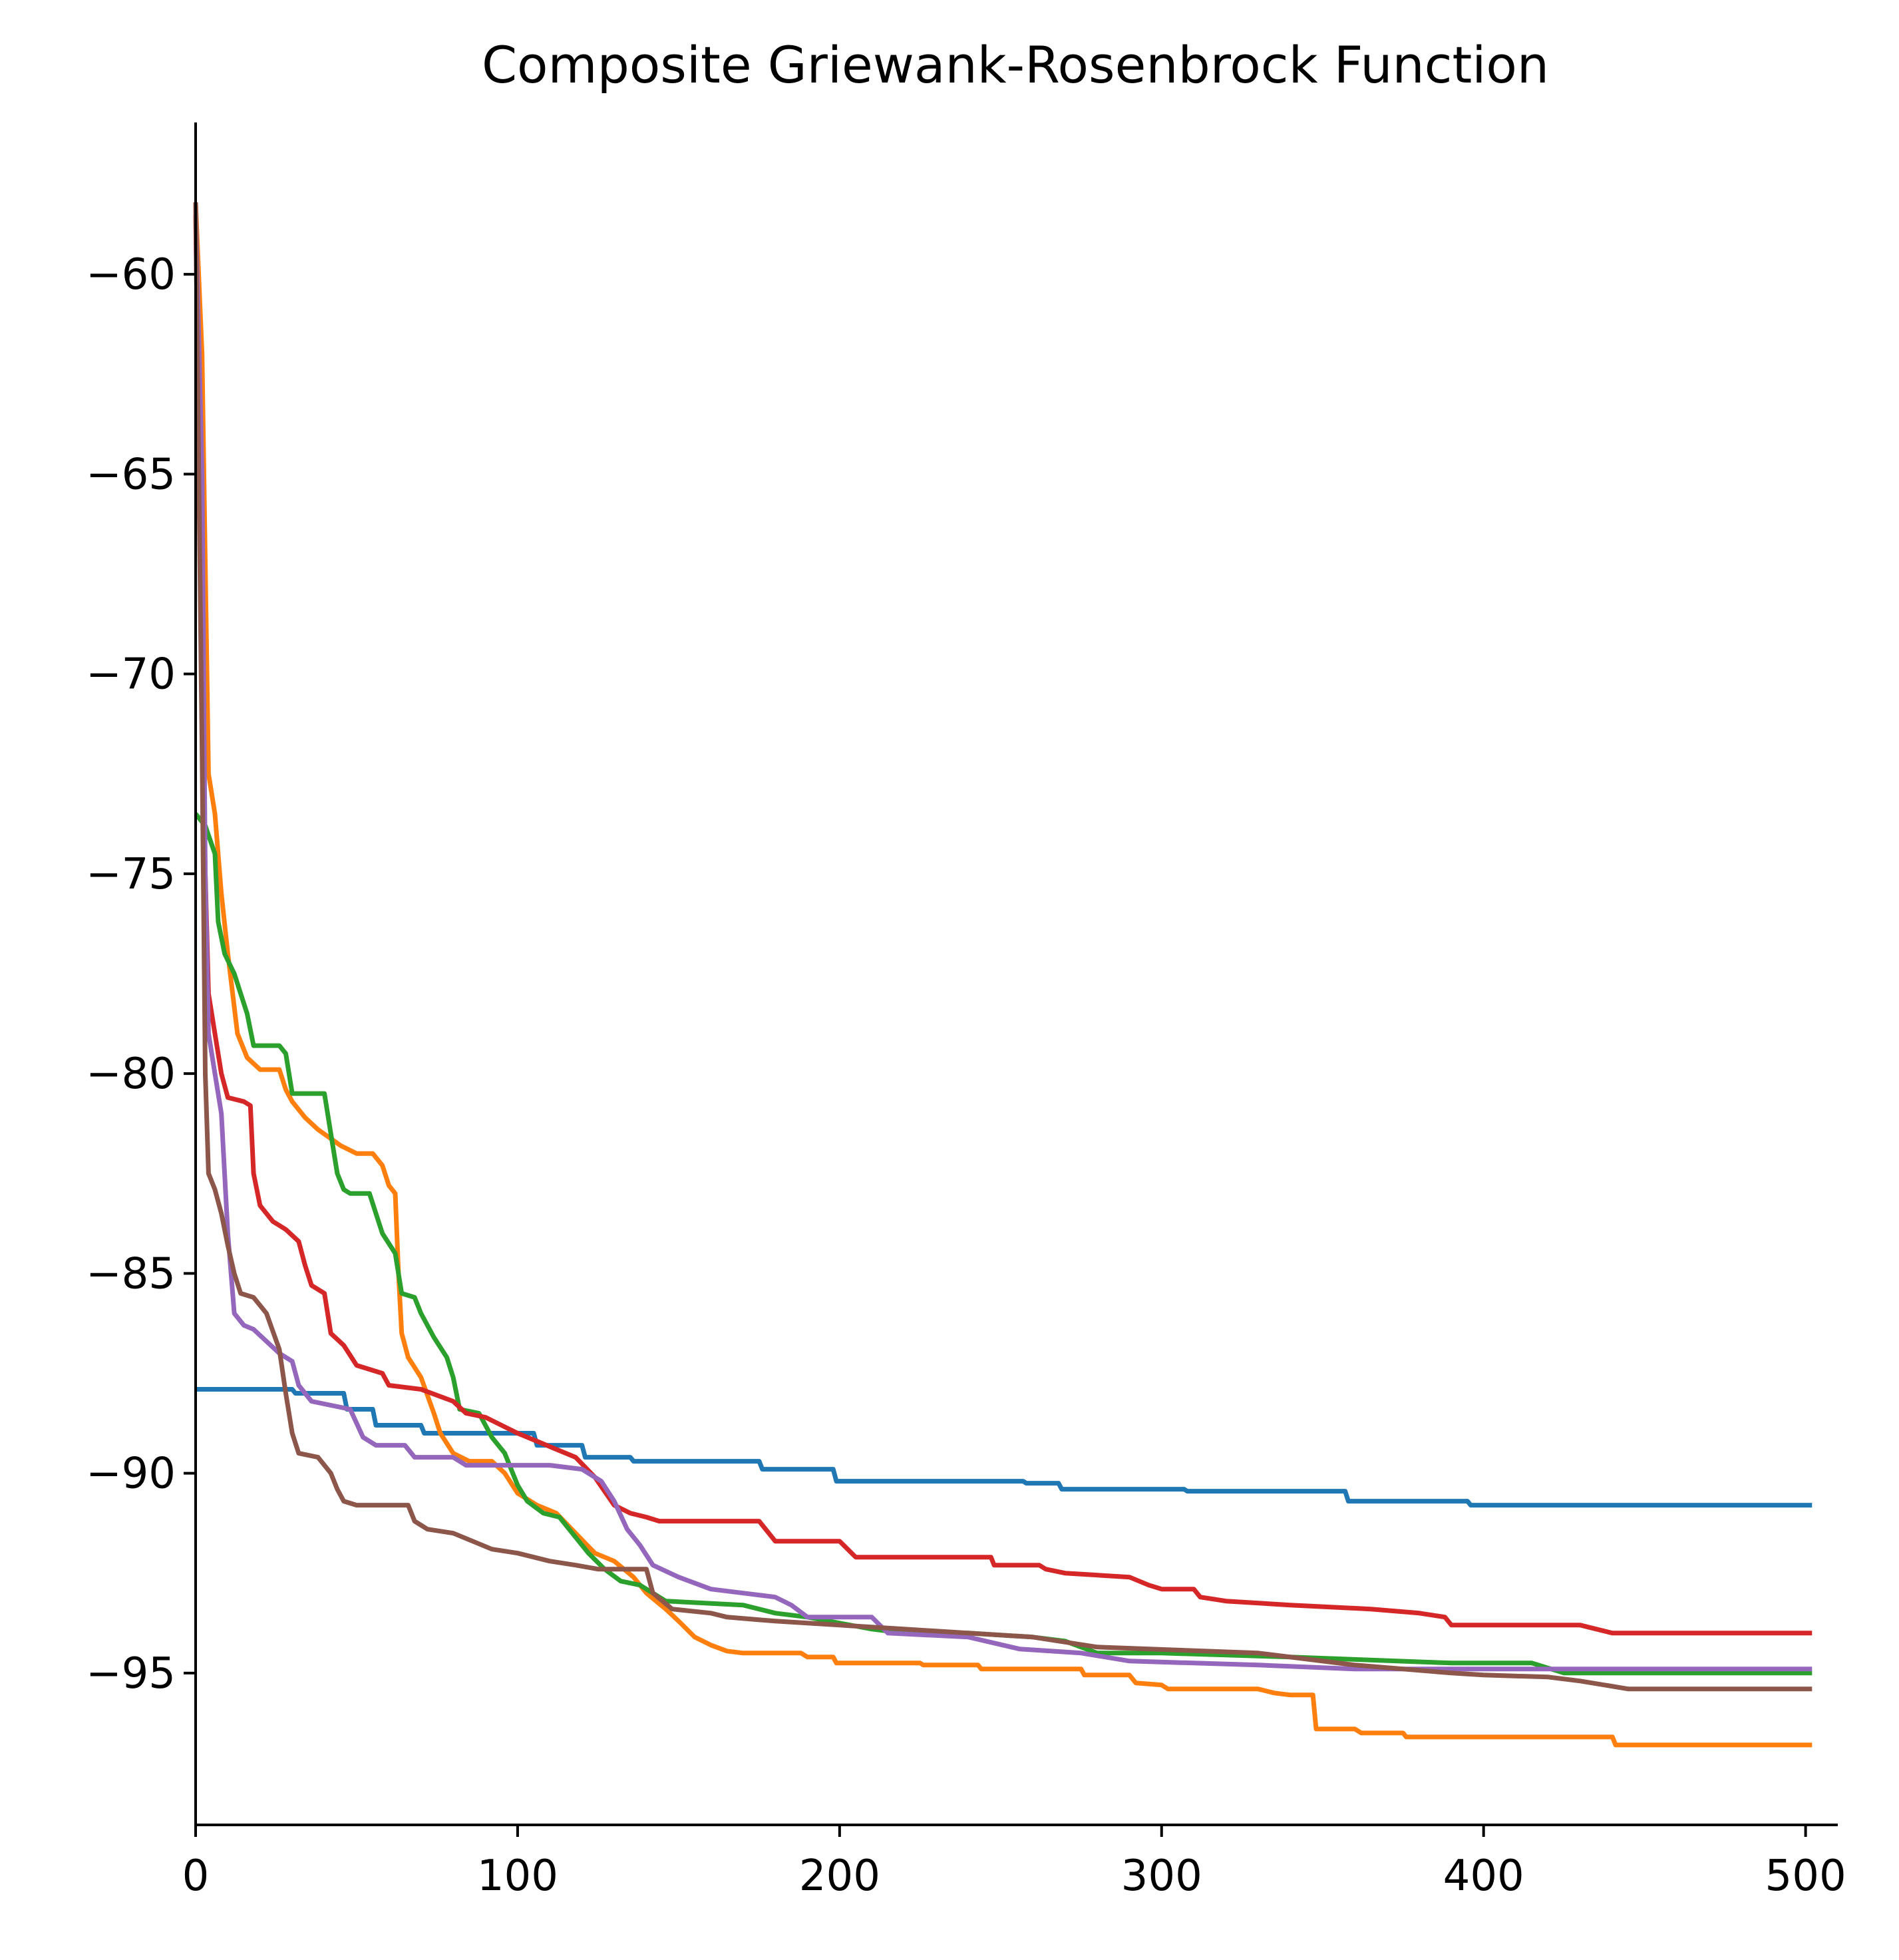 Image resolution: width=1899 pixels, height=1960 pixels. What do you see at coordinates (1483, 1876) in the screenshot?
I see `x-tick-label: 400` at bounding box center [1483, 1876].